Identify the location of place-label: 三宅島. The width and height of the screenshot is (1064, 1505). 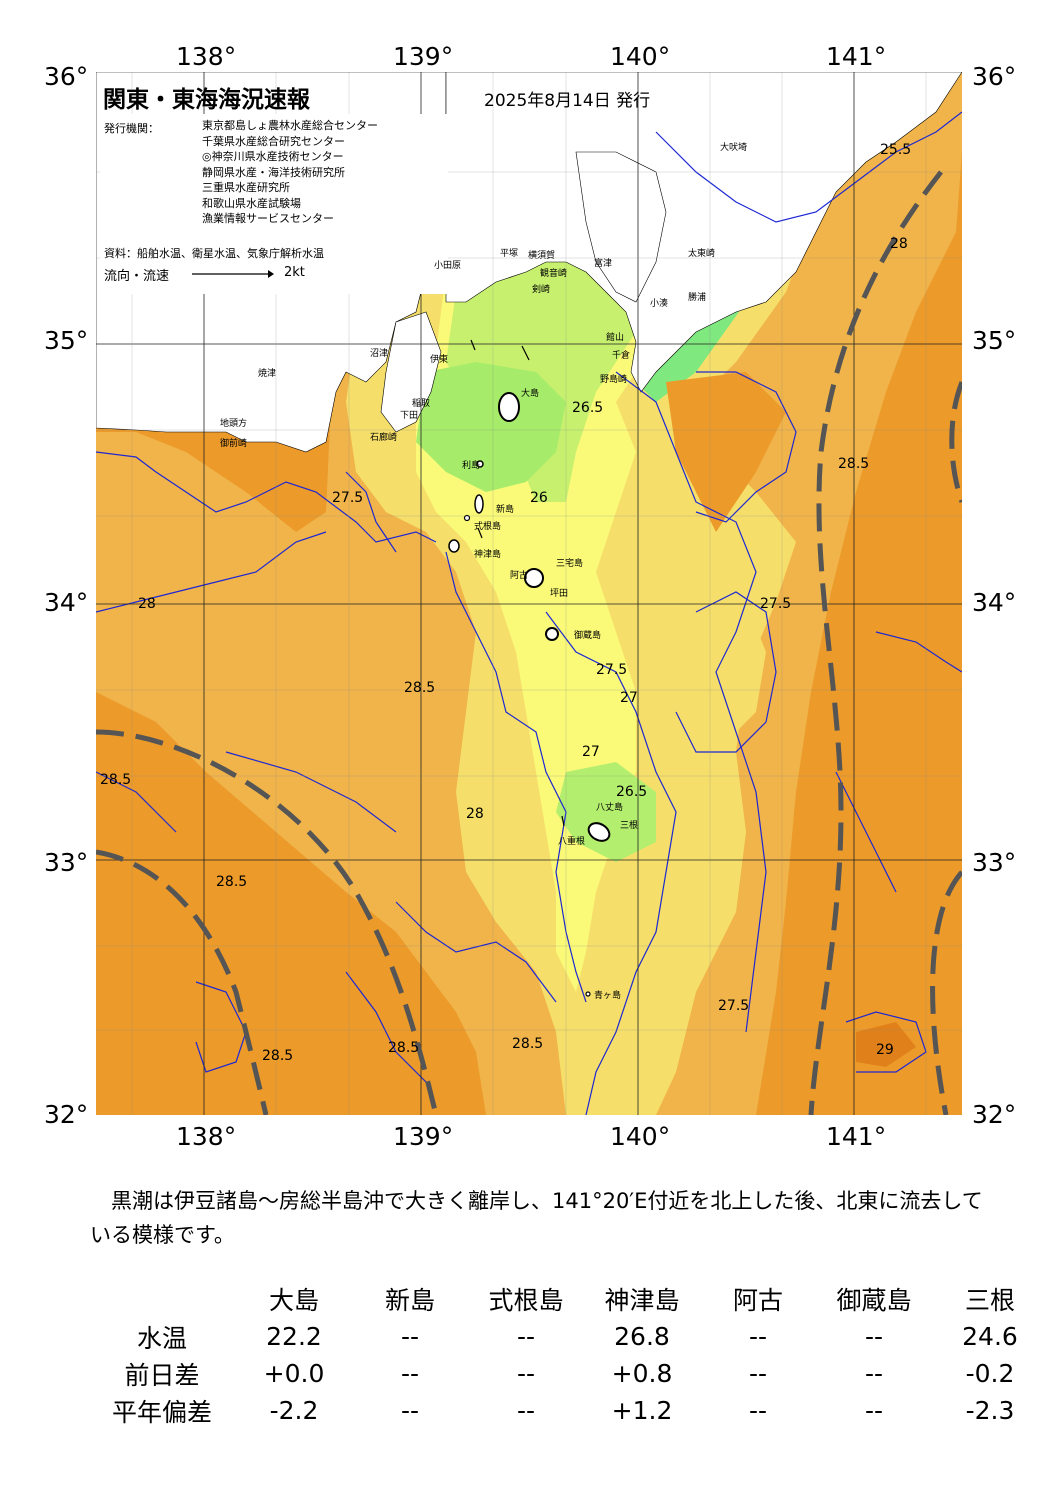
(570, 564).